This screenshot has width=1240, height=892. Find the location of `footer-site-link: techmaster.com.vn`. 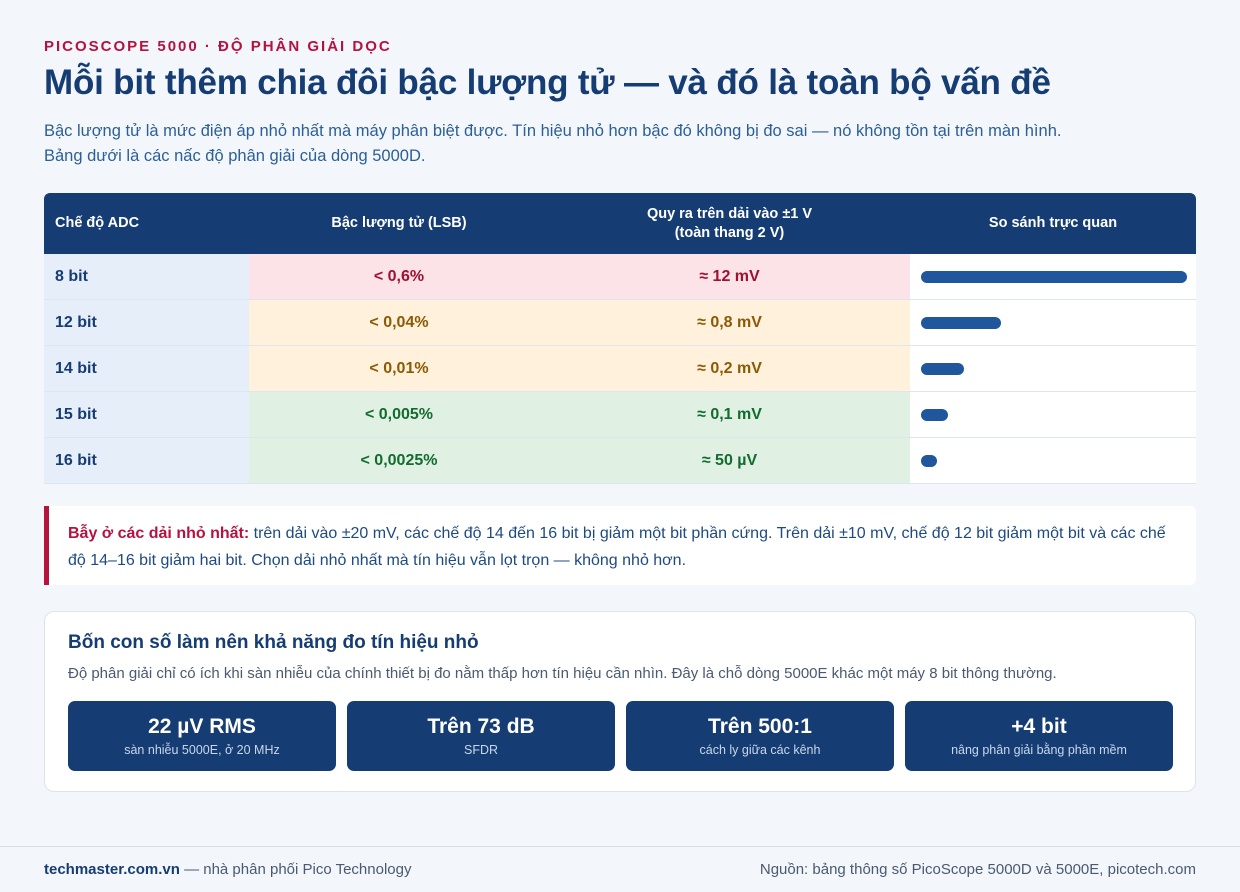

footer-site-link: techmaster.com.vn is located at coordinates (112, 869).